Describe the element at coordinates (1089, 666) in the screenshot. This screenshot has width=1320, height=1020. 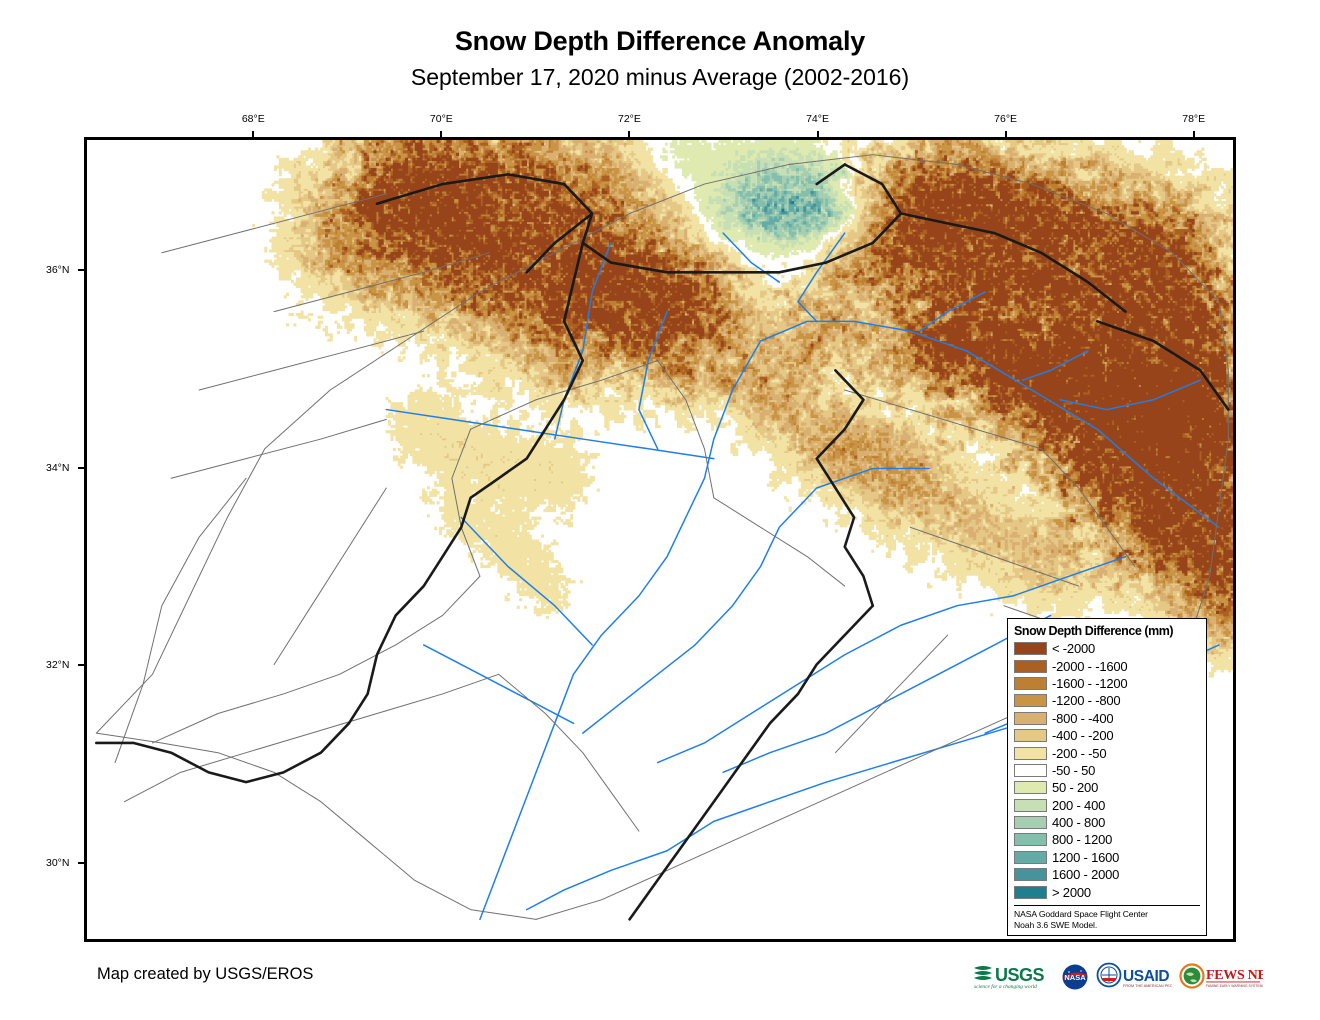
I see `legend-item-label: -2000 - -1600` at that location.